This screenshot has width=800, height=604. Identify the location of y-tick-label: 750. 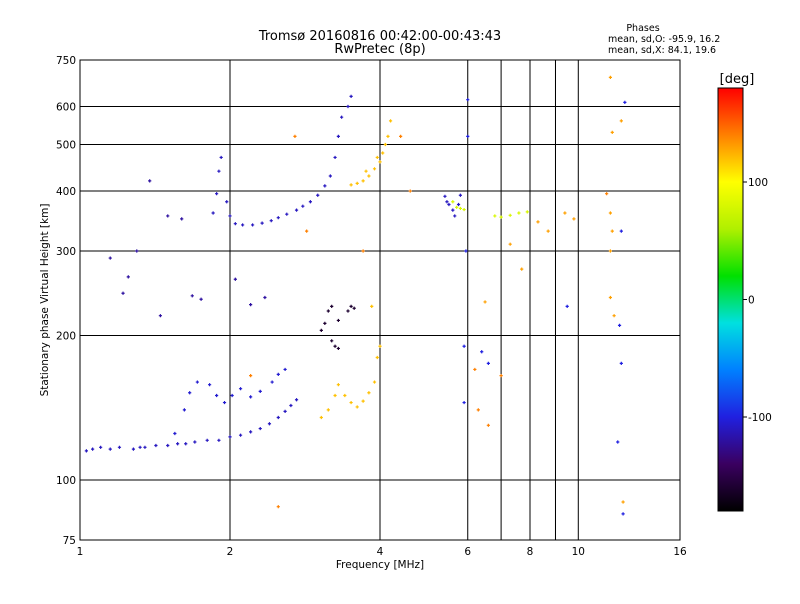
(66, 61).